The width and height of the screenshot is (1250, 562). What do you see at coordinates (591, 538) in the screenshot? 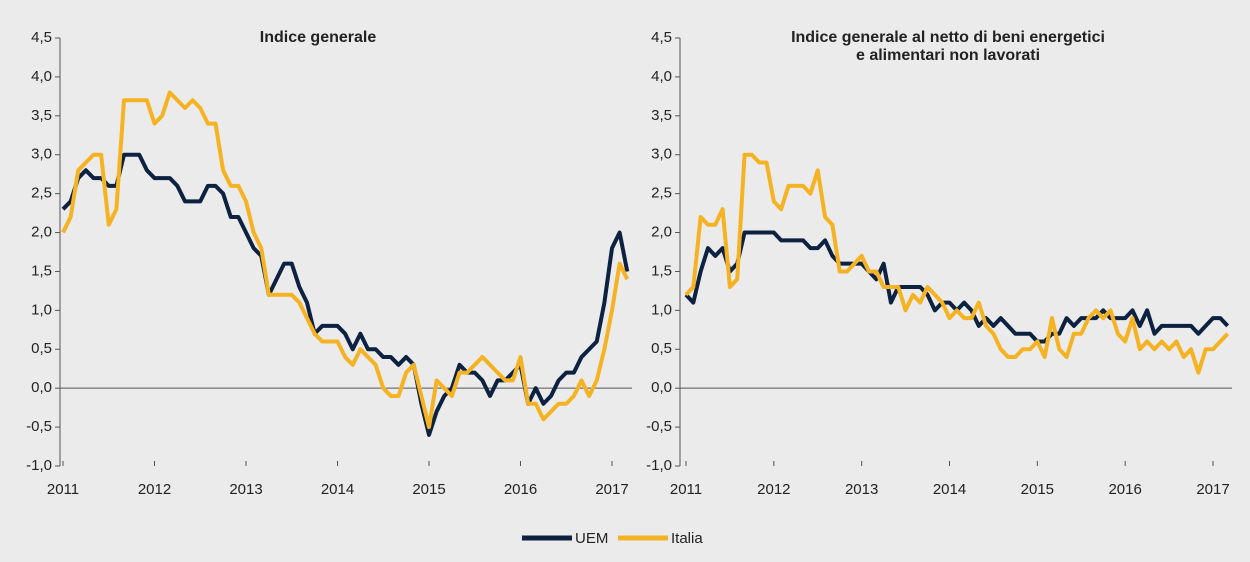
I see `legend-label: UEM` at bounding box center [591, 538].